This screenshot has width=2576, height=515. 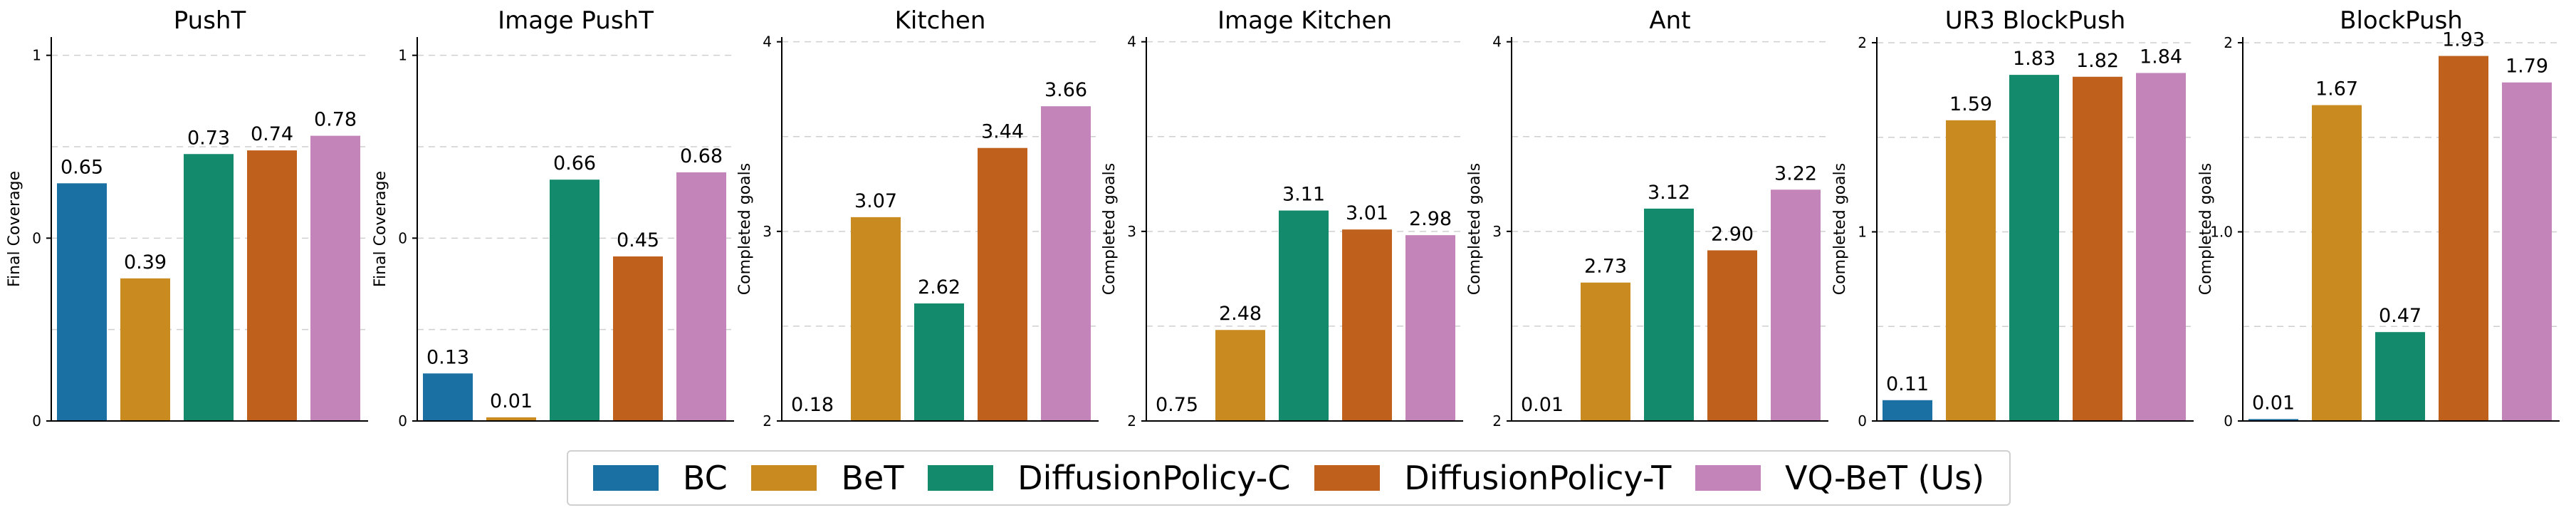 What do you see at coordinates (145, 262) in the screenshot?
I see `bar-value-label: 0.39` at bounding box center [145, 262].